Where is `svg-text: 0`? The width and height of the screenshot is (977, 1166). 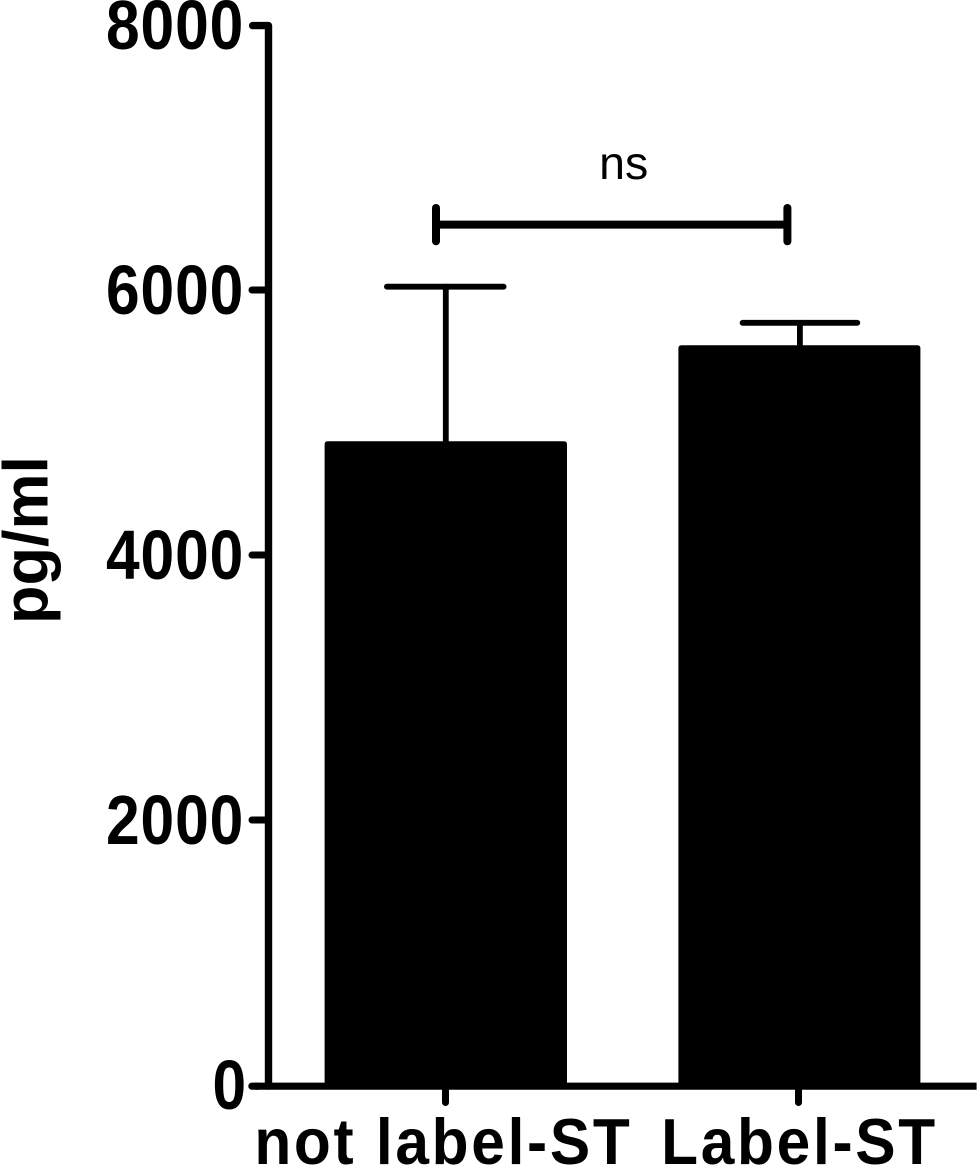
svg-text: 0 is located at coordinates (230, 1085).